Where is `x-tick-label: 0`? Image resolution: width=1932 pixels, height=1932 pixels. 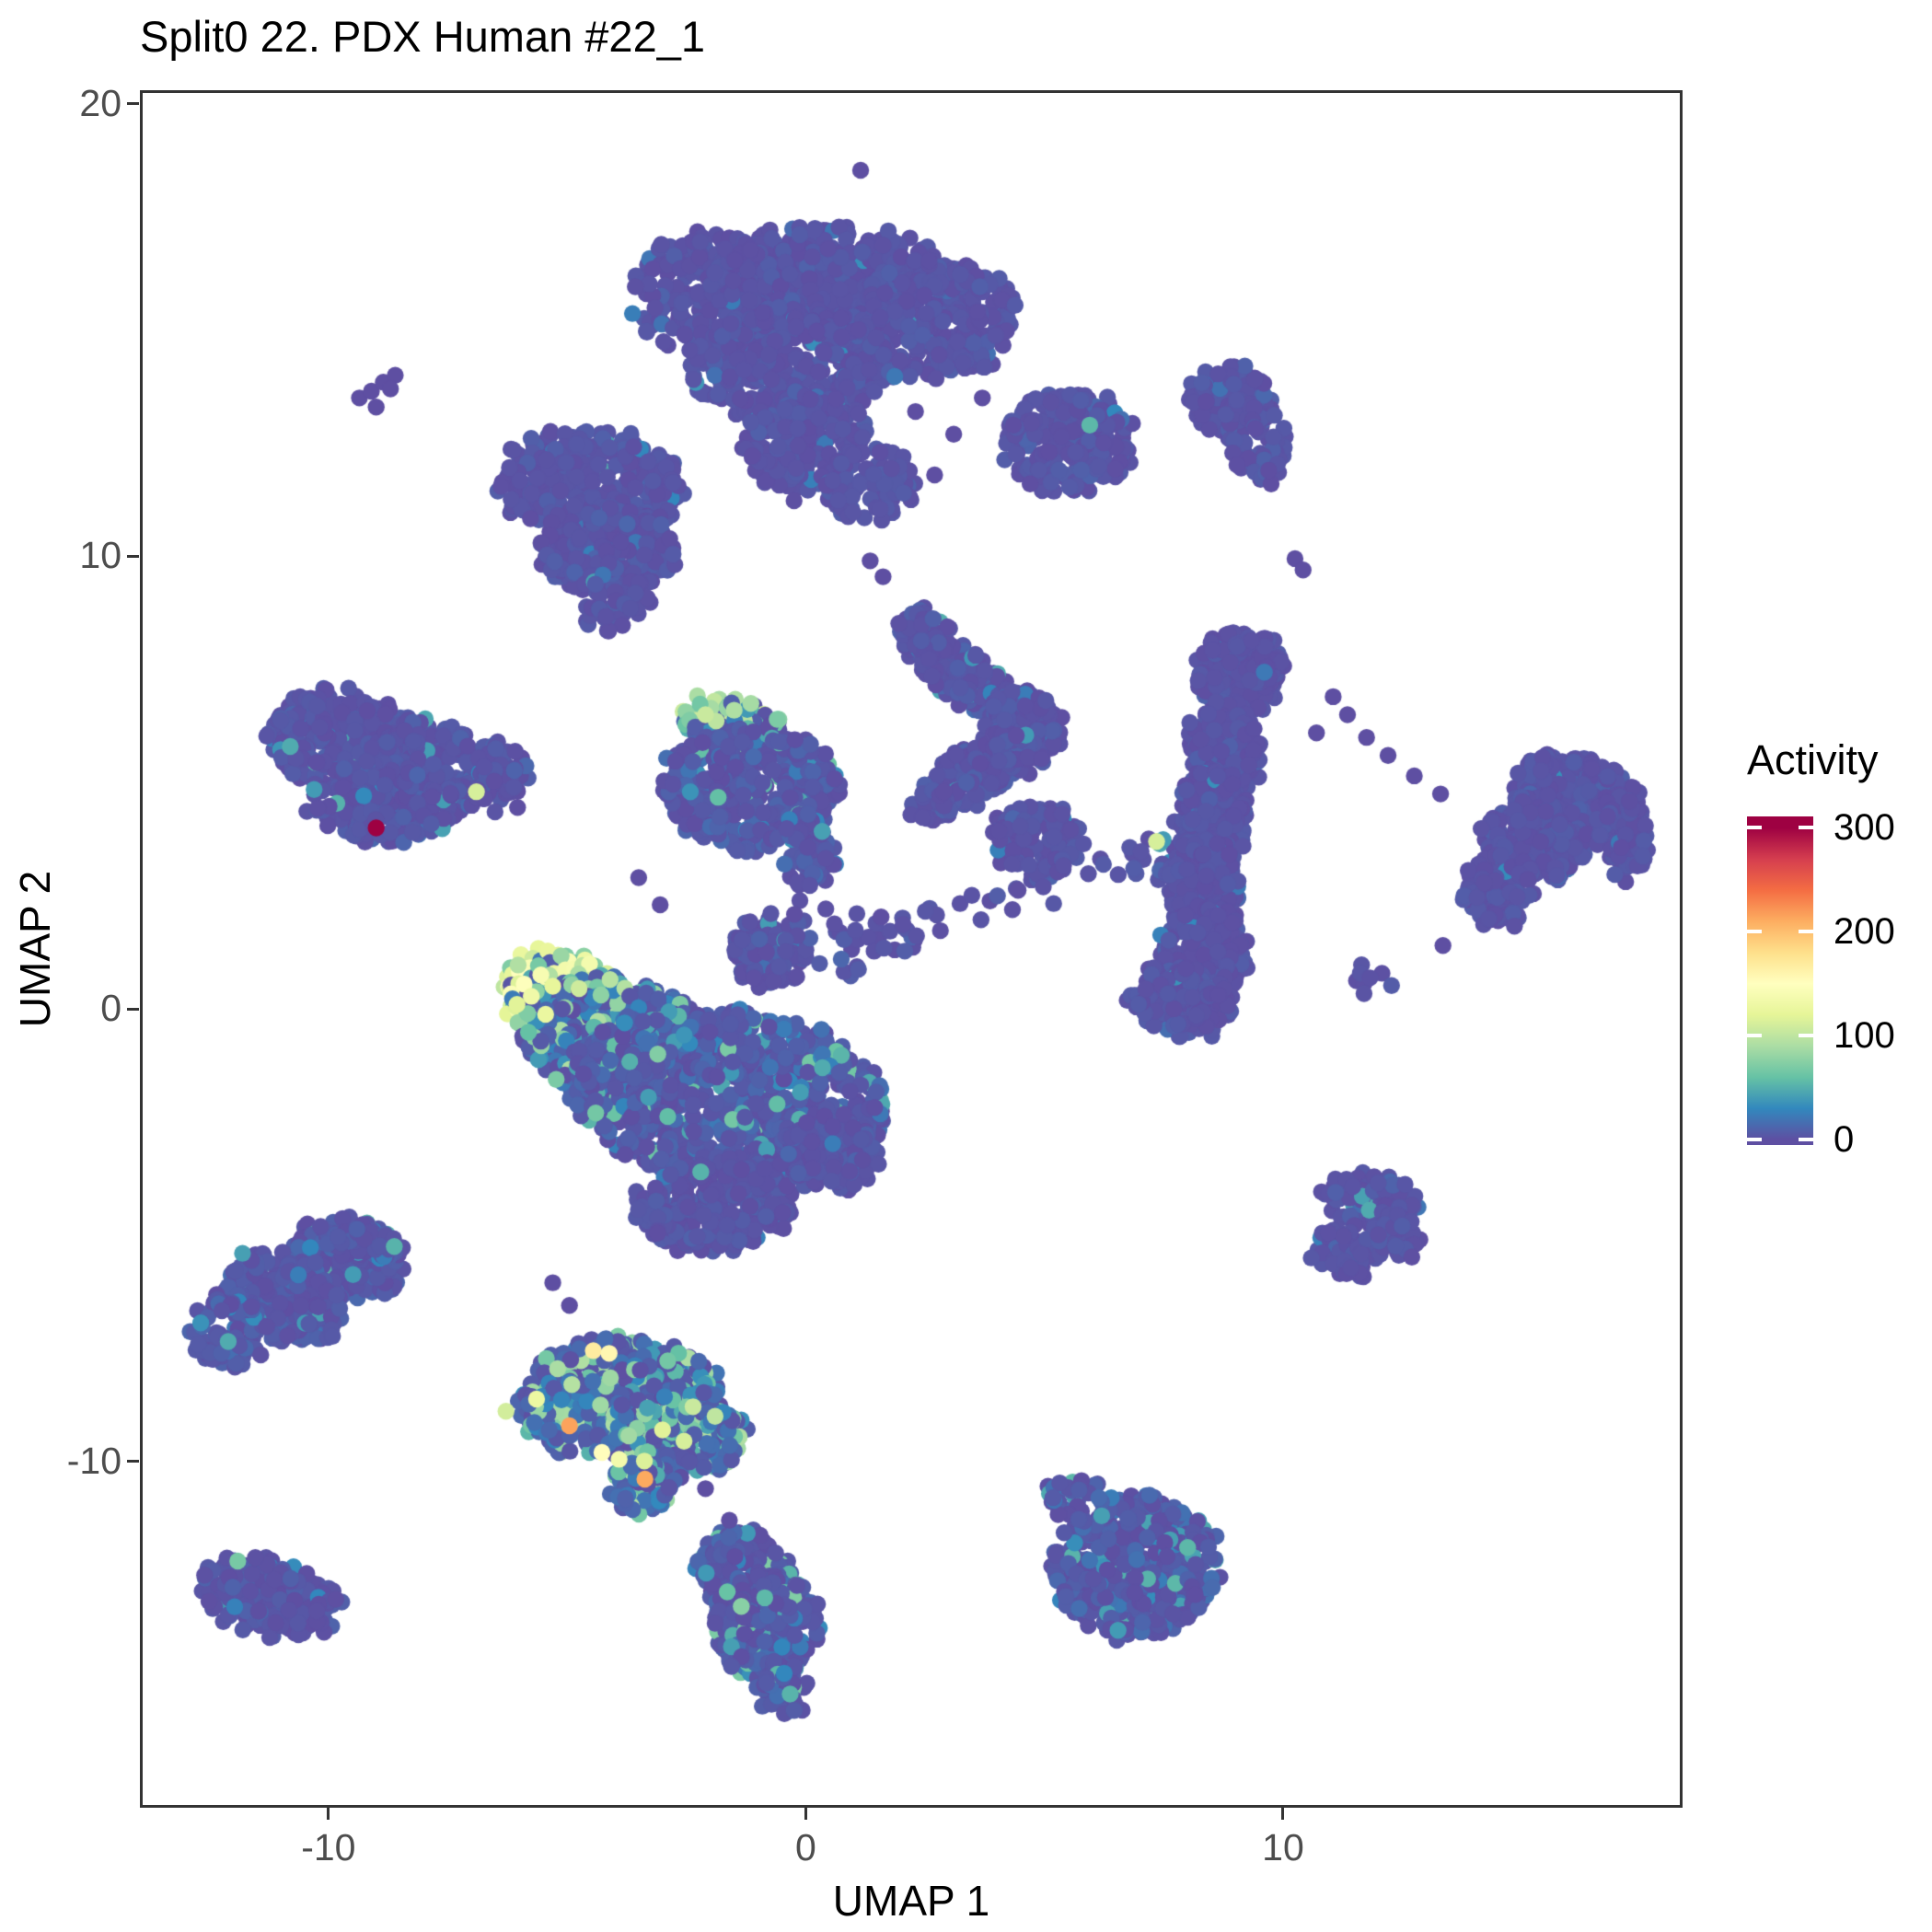
x-tick-label: 0 is located at coordinates (805, 1847).